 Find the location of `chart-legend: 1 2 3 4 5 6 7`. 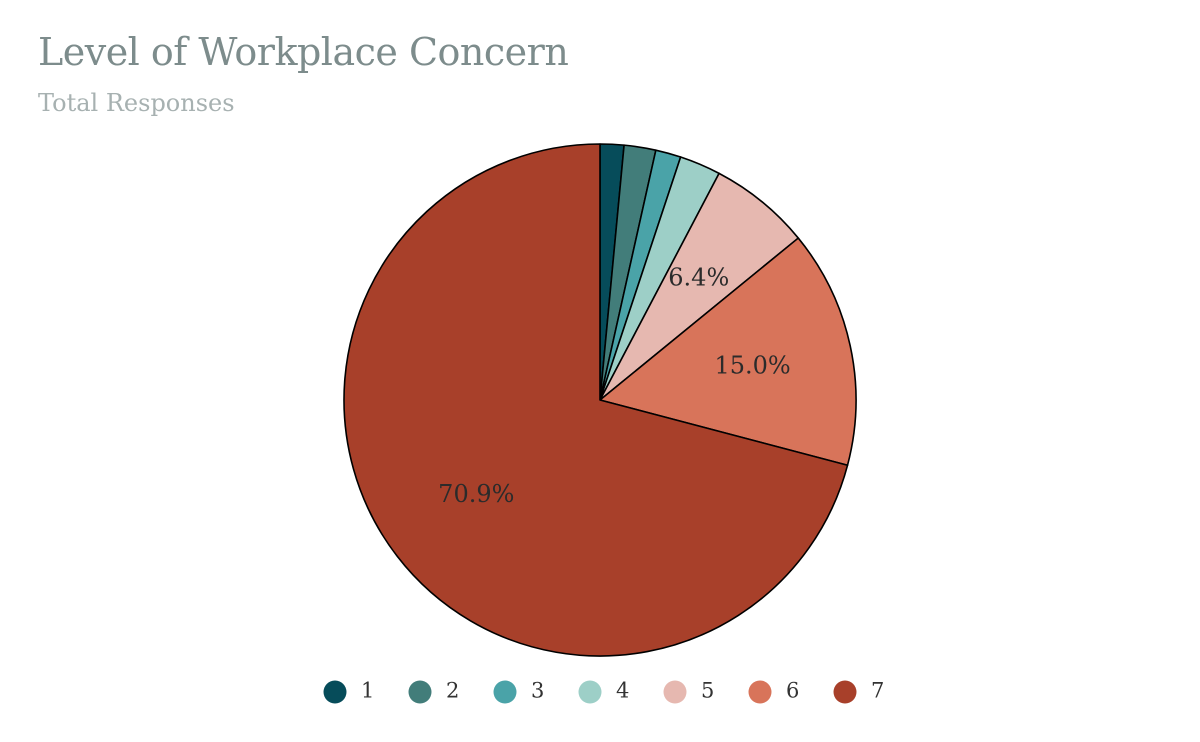

chart-legend: 1 2 3 4 5 6 7 is located at coordinates (604, 691).